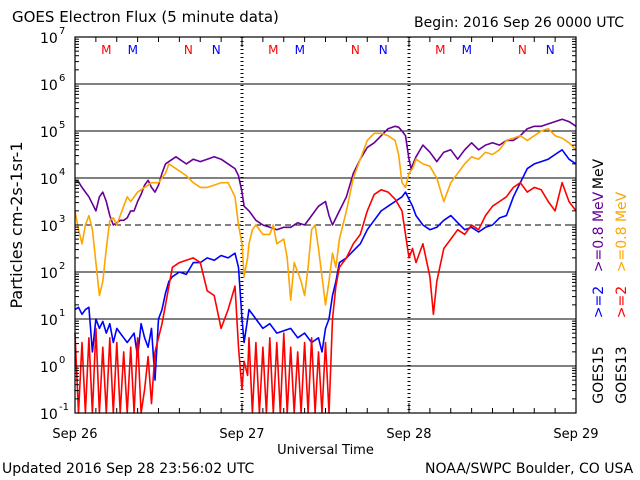 The width and height of the screenshot is (640, 480). I want to click on credit-line: NOAA/SWPC Boulder, CO USA, so click(529, 469).